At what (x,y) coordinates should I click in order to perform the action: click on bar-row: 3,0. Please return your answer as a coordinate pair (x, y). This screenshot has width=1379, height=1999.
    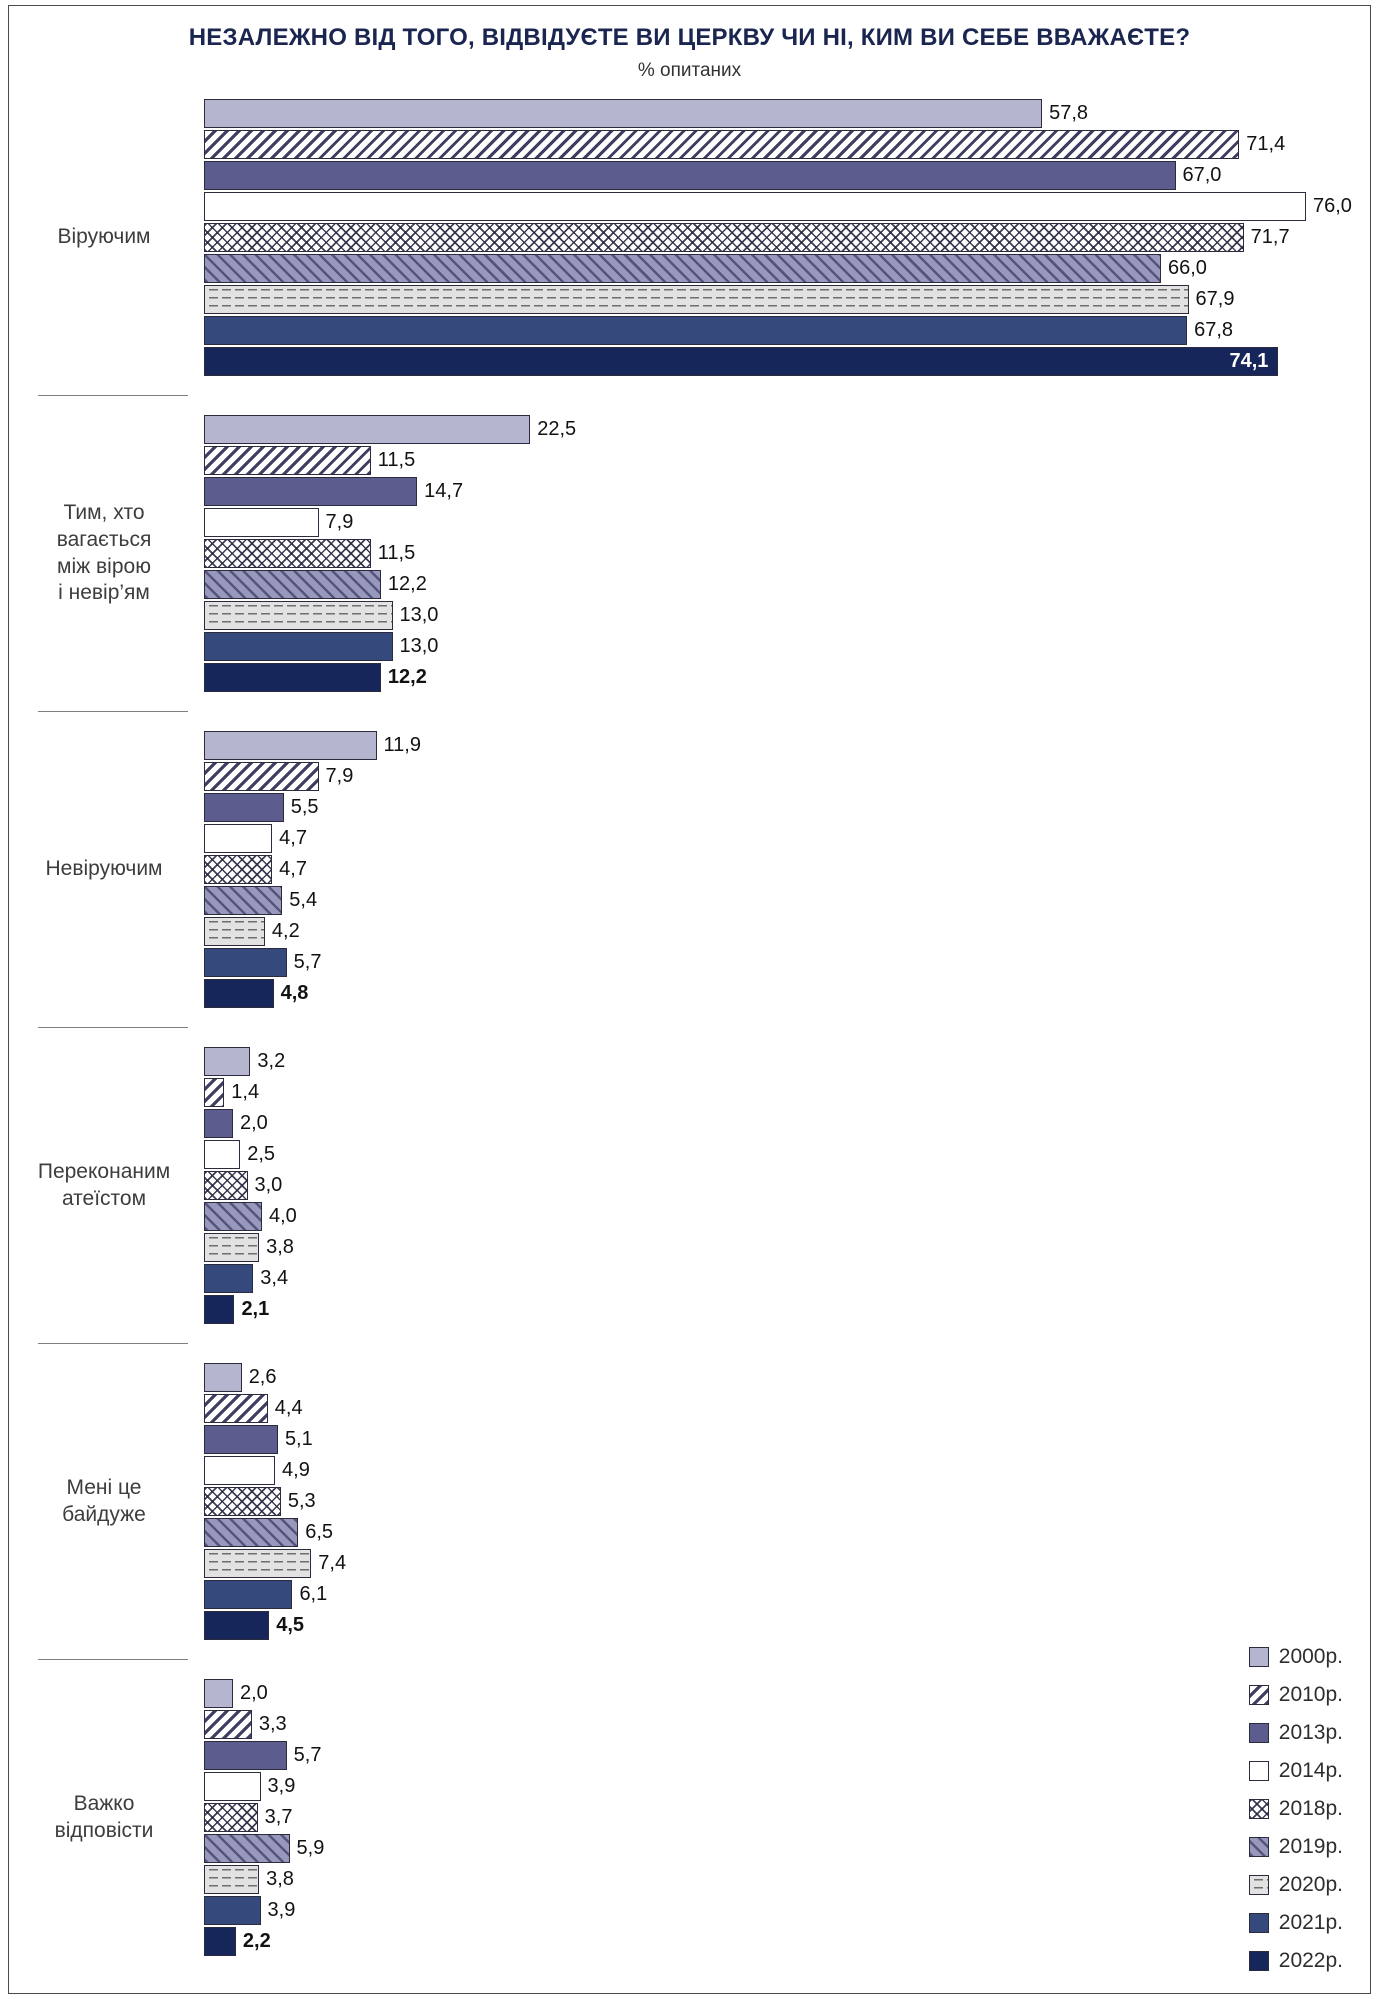
    Looking at the image, I should click on (791, 1185).